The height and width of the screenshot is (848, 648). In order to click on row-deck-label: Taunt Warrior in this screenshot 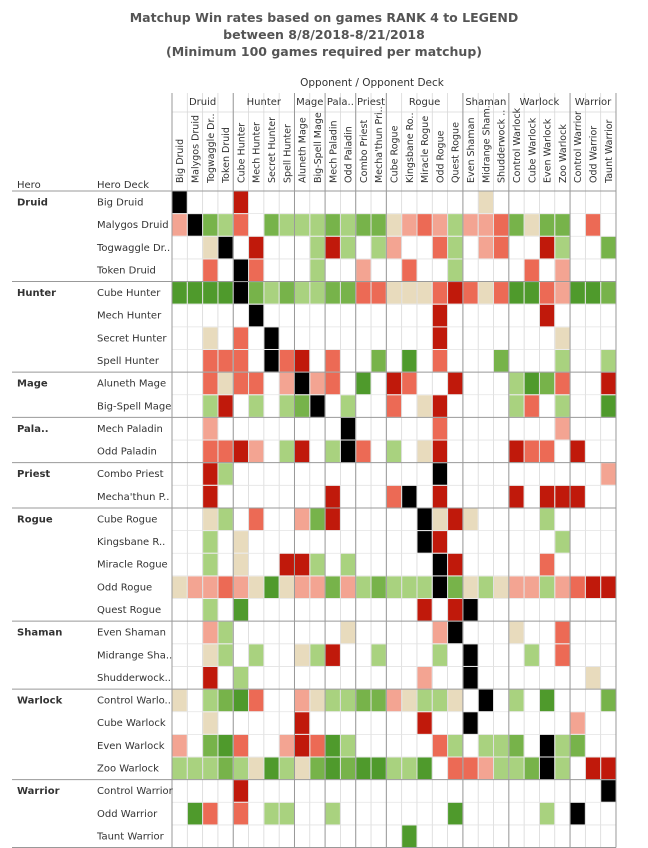, I will do `click(130, 836)`.